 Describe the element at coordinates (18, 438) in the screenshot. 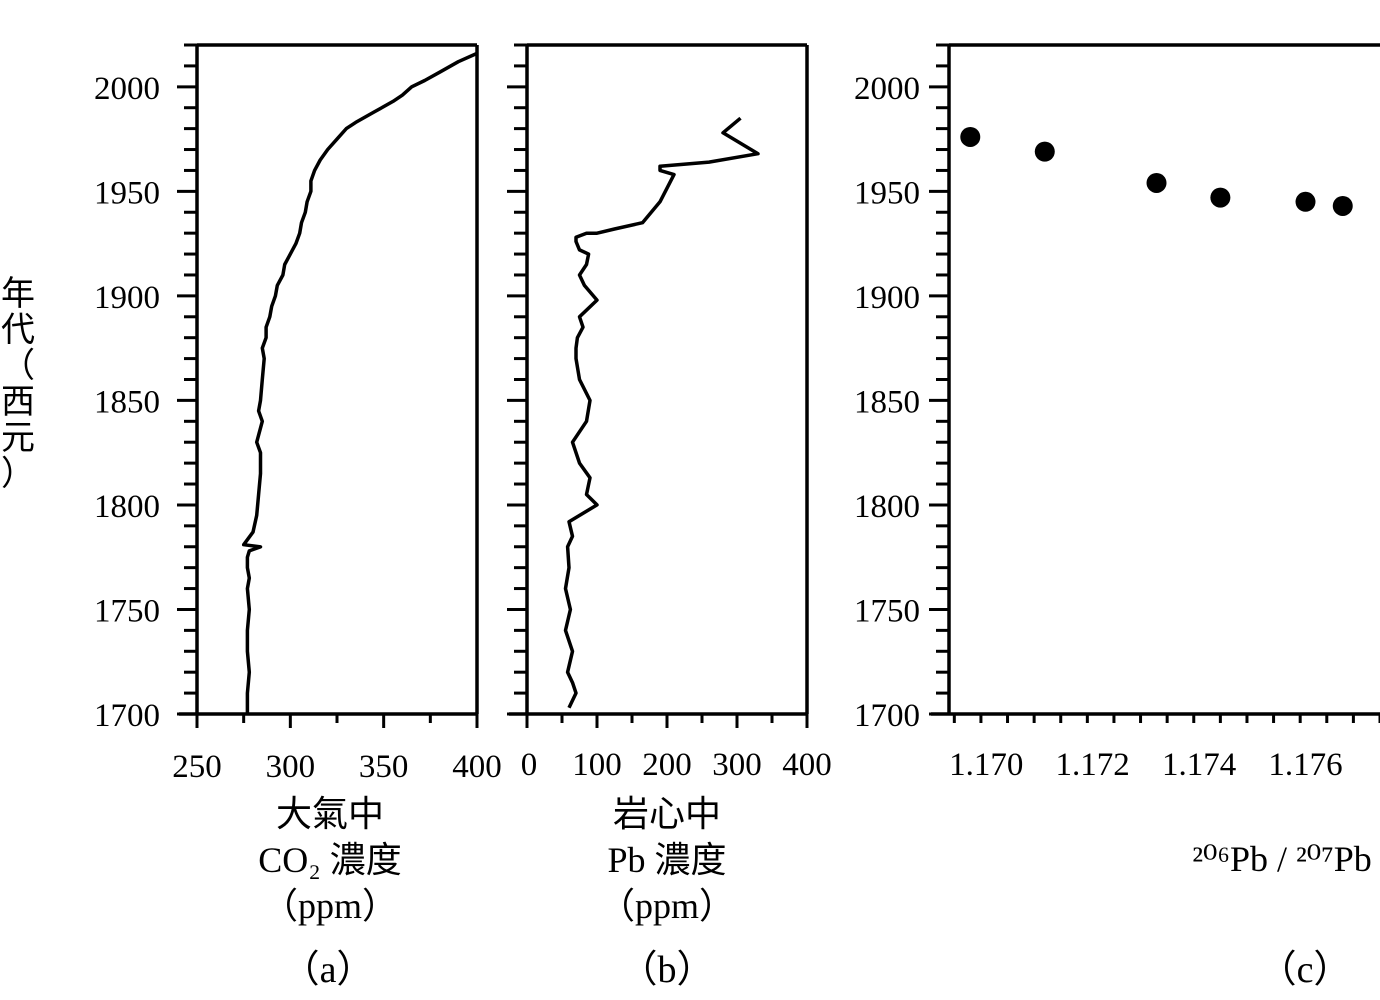

I see `y-axis-label-char: 元` at that location.